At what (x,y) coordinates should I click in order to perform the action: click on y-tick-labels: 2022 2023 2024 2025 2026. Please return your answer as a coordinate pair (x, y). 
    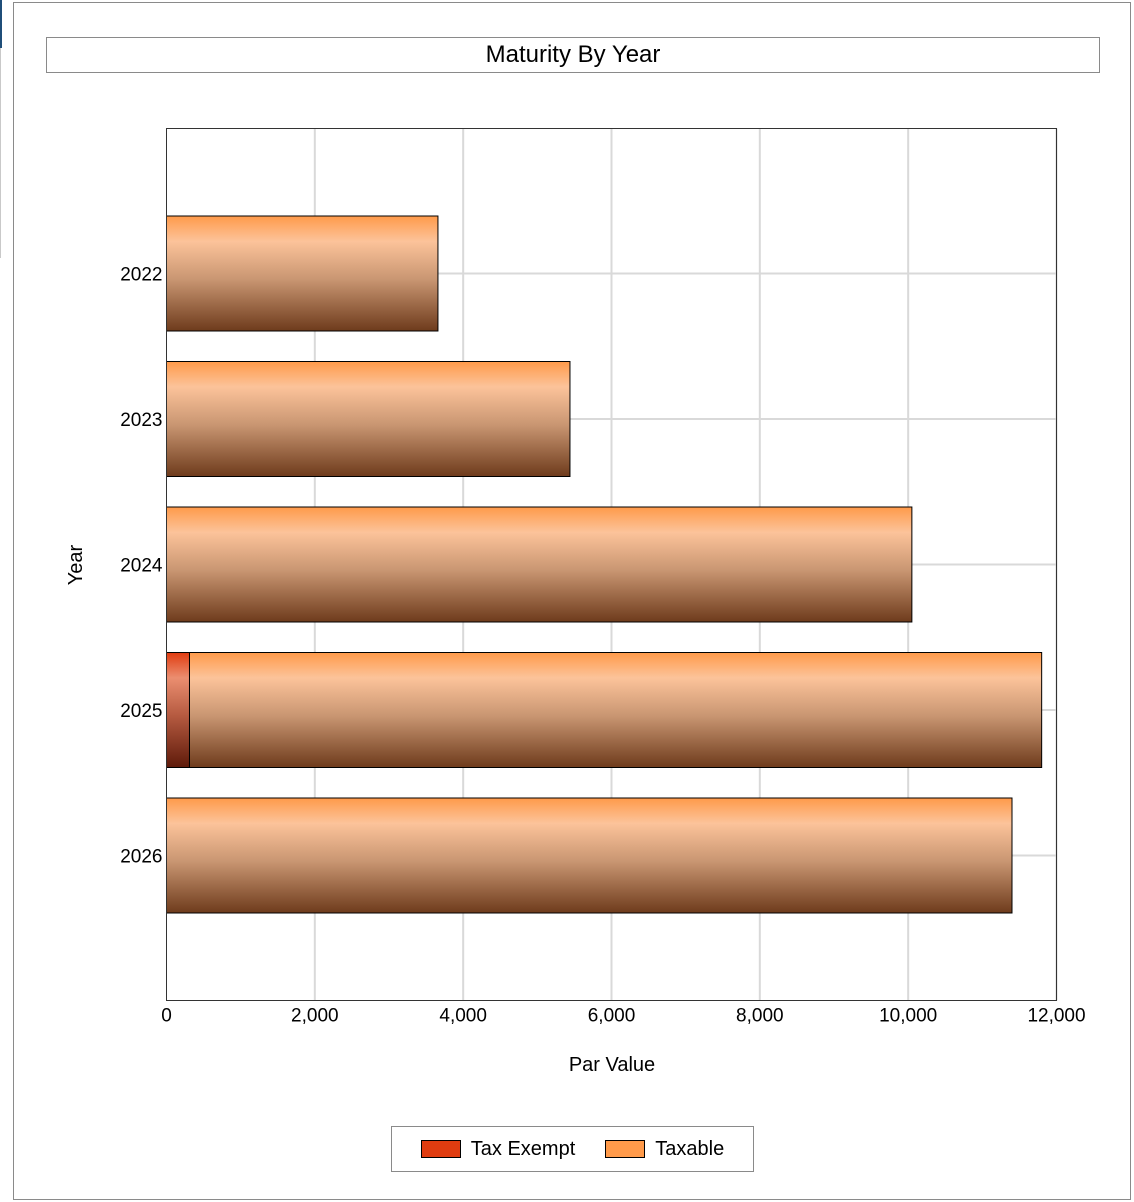
    Looking at the image, I should click on (141, 566).